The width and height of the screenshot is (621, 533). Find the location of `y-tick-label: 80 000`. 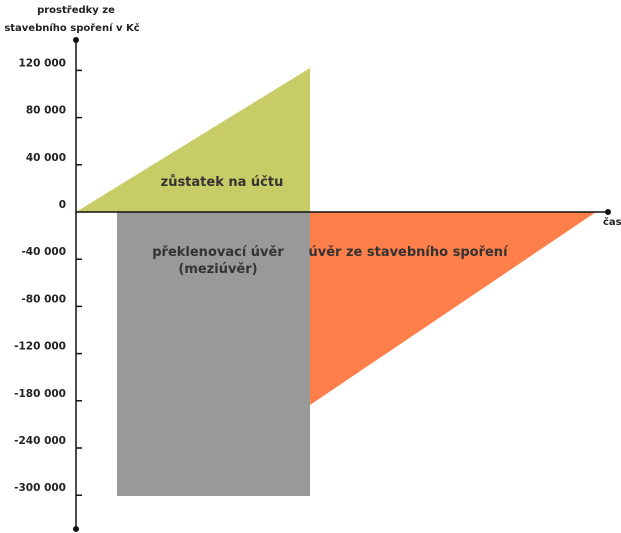

y-tick-label: 80 000 is located at coordinates (46, 111).